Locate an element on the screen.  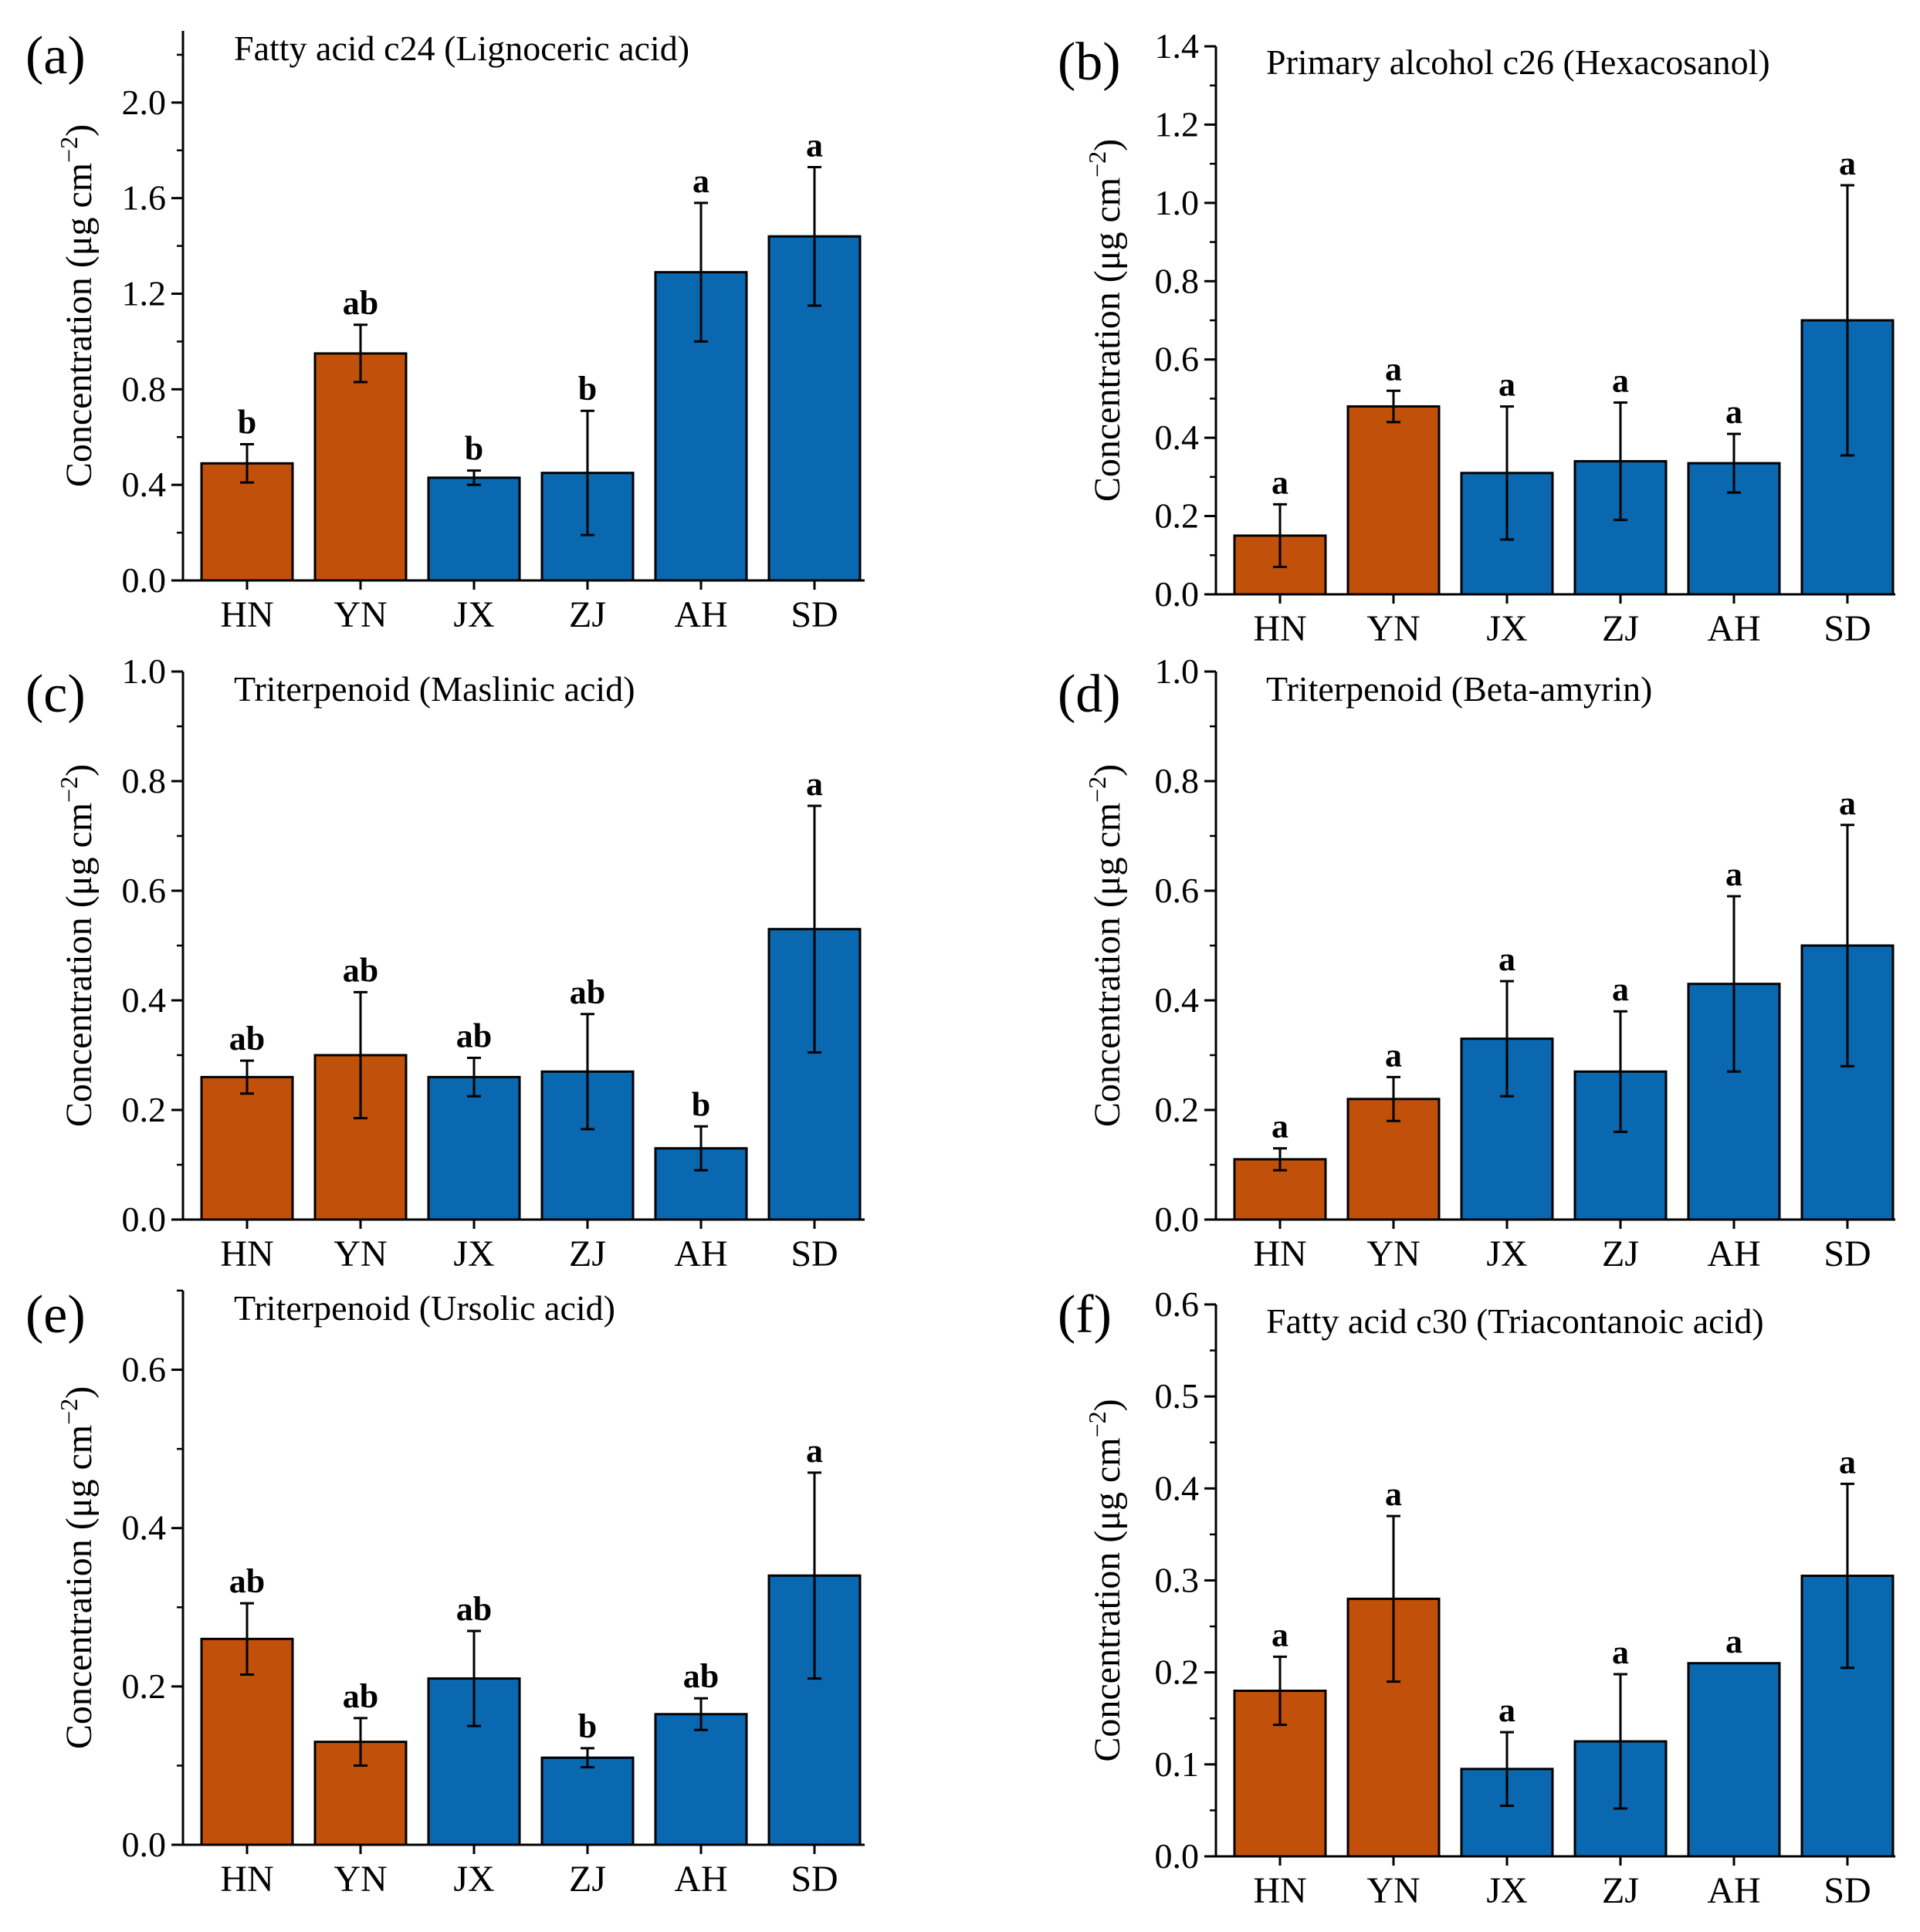
chart-title: Triterpenoid (Maslinic acid) is located at coordinates (434, 689).